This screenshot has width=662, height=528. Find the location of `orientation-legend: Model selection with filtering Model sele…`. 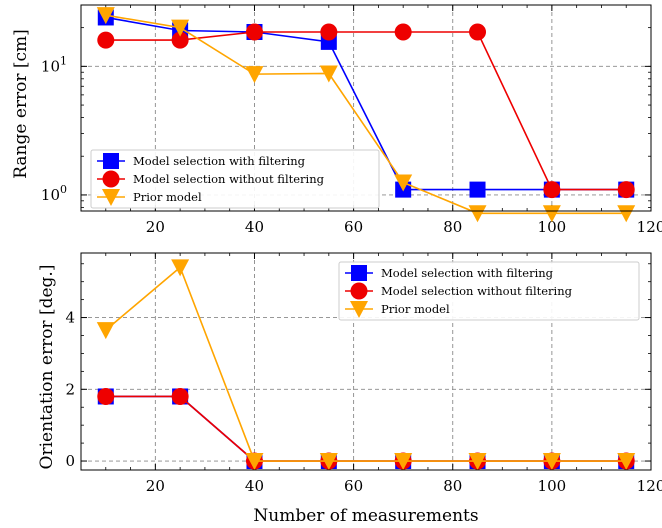

orientation-legend: Model selection with filtering Model sele… is located at coordinates (489, 291).